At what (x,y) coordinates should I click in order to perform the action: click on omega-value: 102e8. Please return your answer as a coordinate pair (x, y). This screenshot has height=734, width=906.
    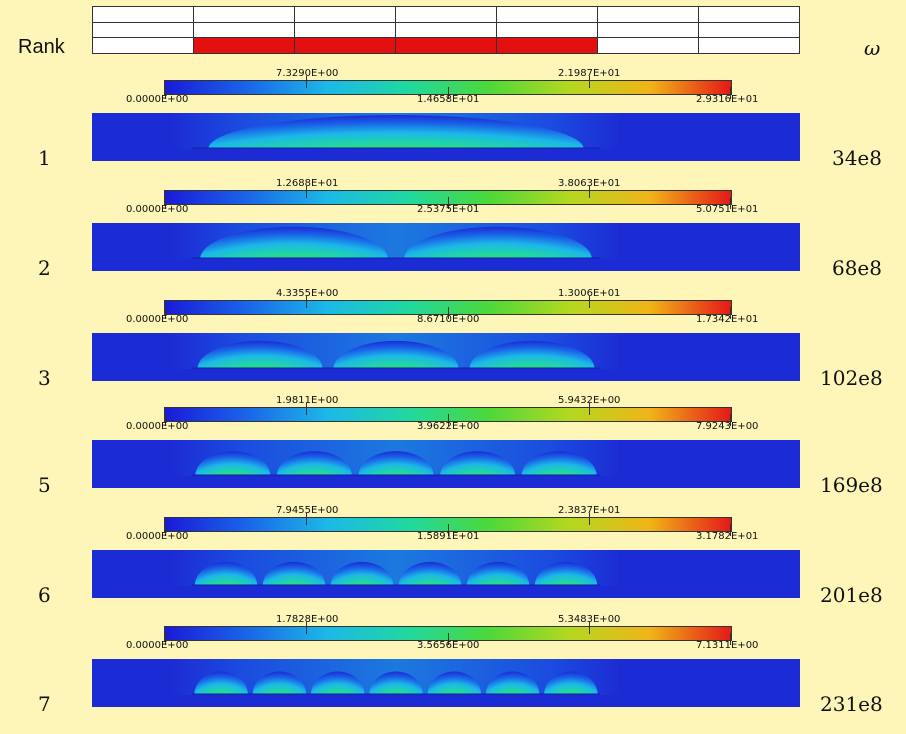
    Looking at the image, I should click on (851, 378).